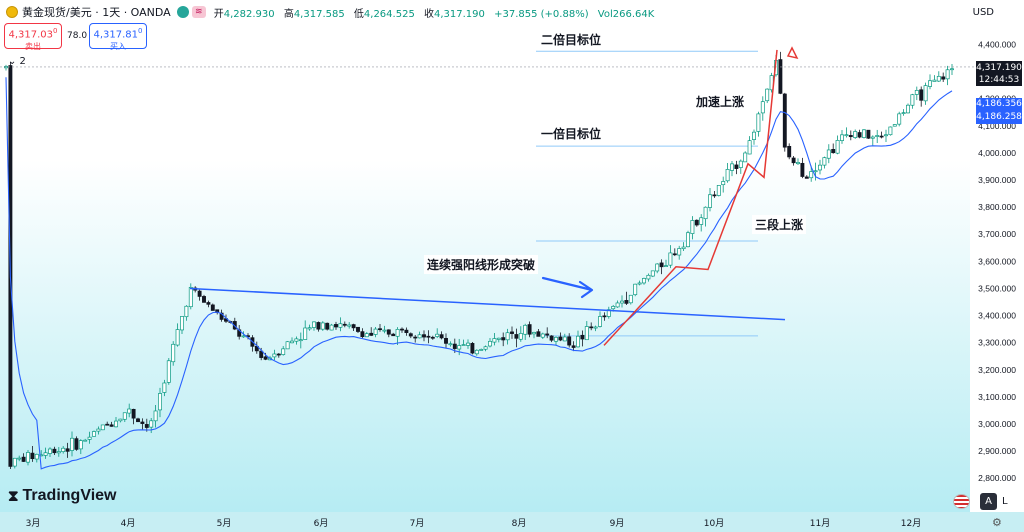 The width and height of the screenshot is (1024, 532). What do you see at coordinates (997, 261) in the screenshot?
I see `price-tick-label: 3,600.000` at bounding box center [997, 261].